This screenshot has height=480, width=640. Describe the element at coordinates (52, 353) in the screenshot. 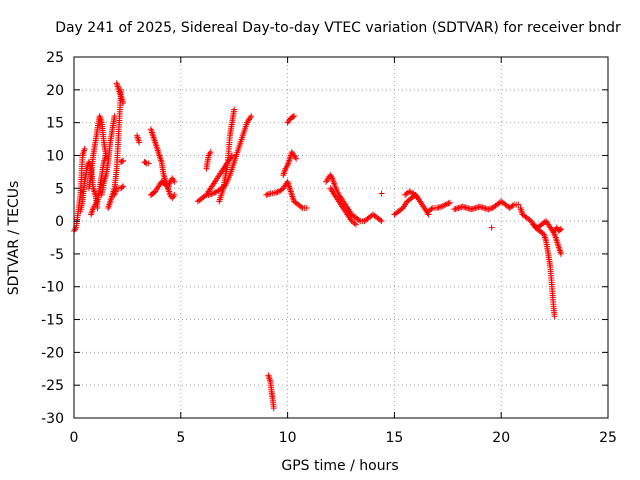

I see `y-tick-label: -20` at that location.